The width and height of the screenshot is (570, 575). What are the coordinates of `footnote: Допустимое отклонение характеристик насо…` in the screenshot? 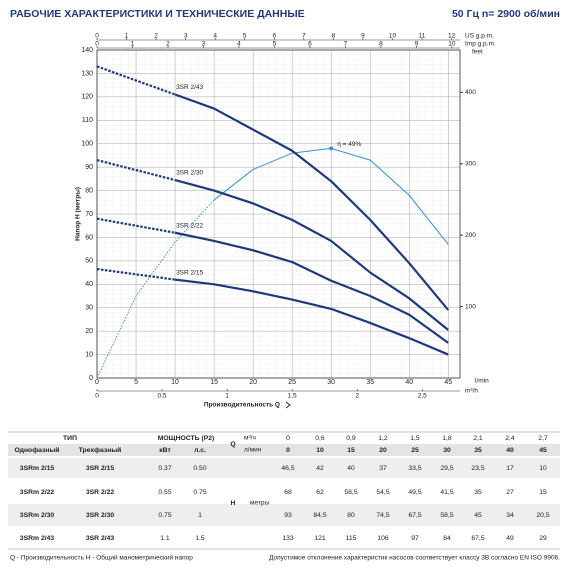 It's located at (414, 558).